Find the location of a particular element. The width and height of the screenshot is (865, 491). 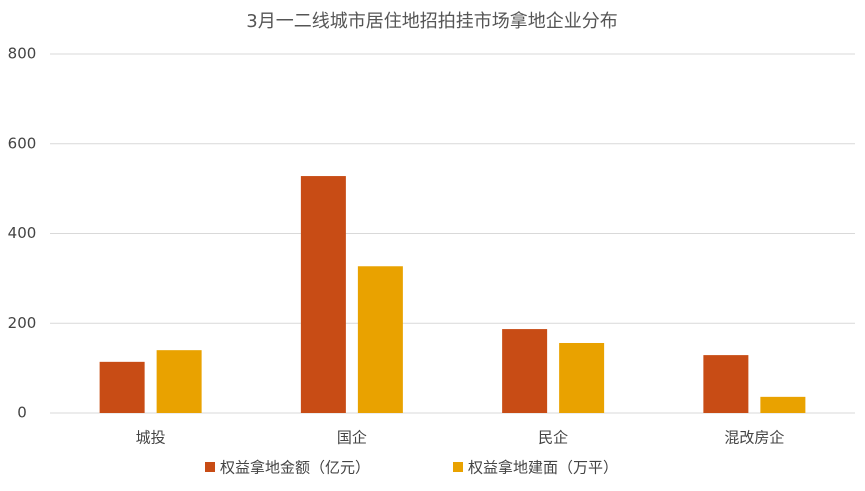

x-tick-label: 民企 is located at coordinates (553, 438).